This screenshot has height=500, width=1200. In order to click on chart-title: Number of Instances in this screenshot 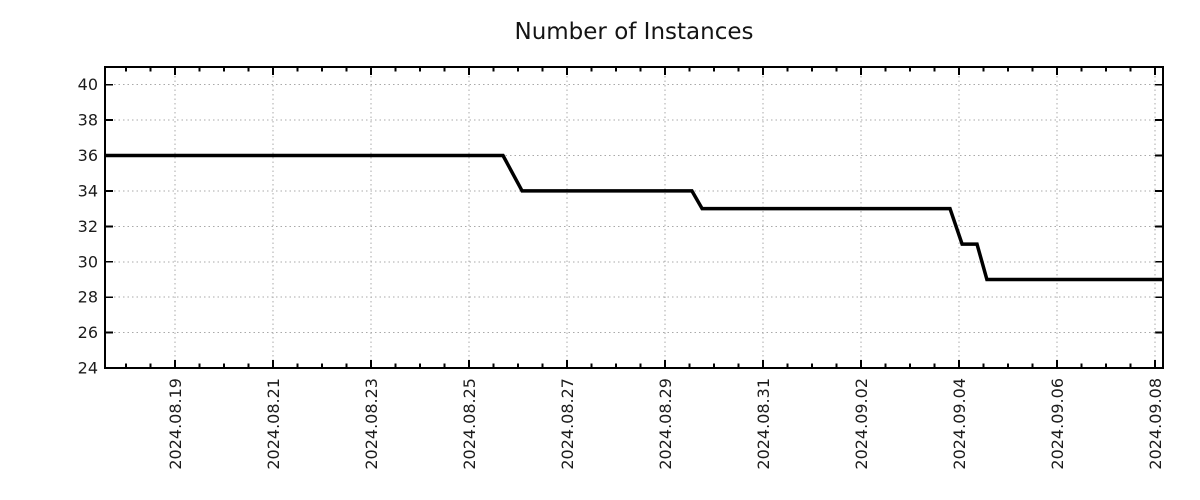, I will do `click(634, 32)`.